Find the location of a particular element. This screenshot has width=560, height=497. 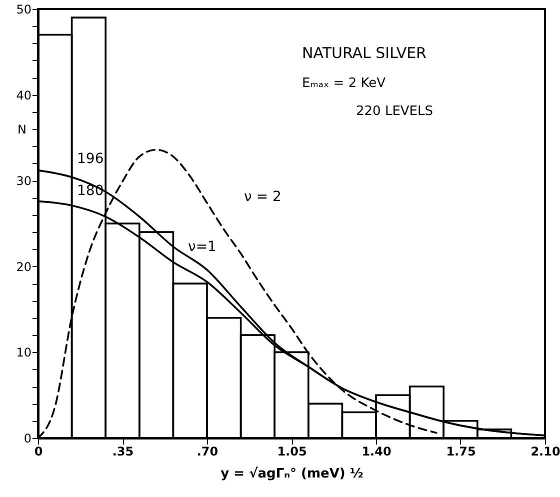

annotation: ν = 2 is located at coordinates (263, 197).